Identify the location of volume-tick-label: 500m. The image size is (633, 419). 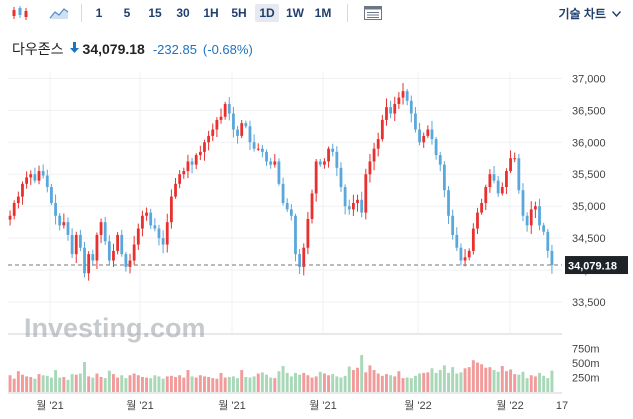
(586, 364).